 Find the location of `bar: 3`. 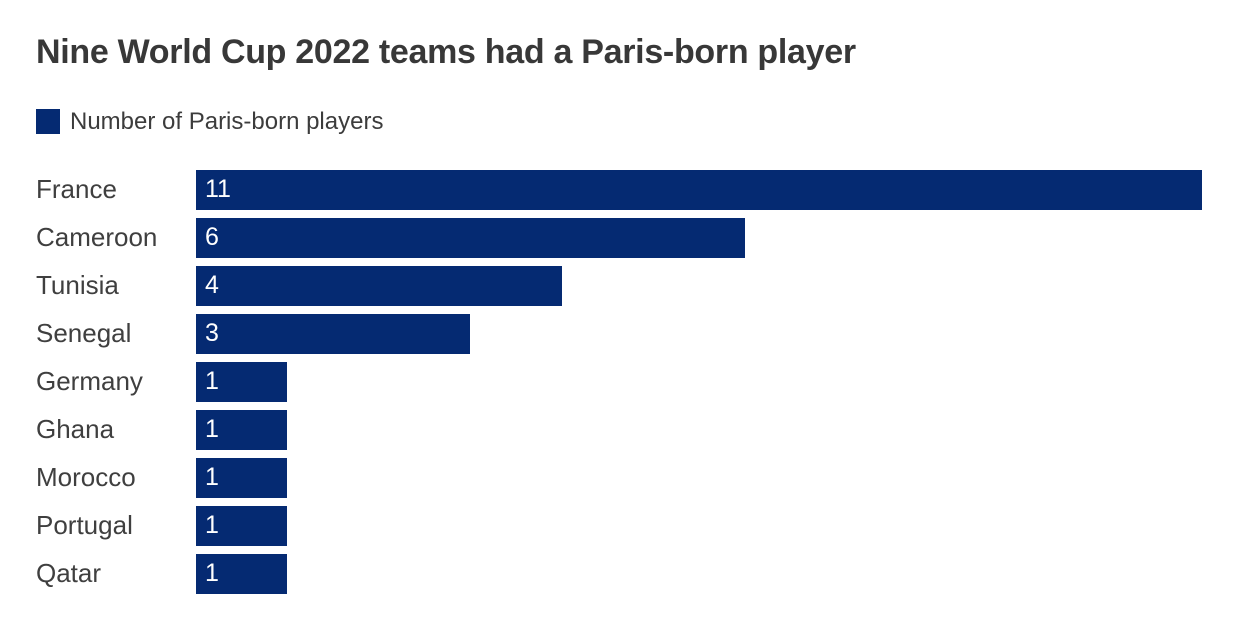

bar: 3 is located at coordinates (333, 333).